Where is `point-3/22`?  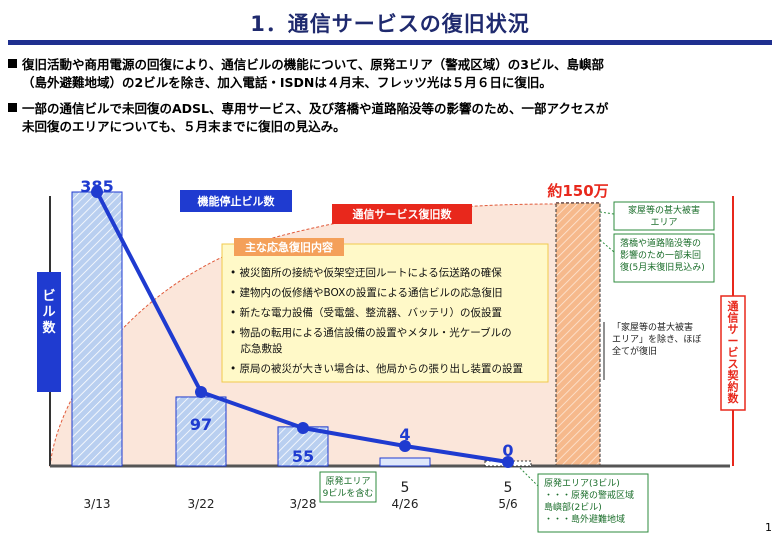 point-3/22 is located at coordinates (201, 392).